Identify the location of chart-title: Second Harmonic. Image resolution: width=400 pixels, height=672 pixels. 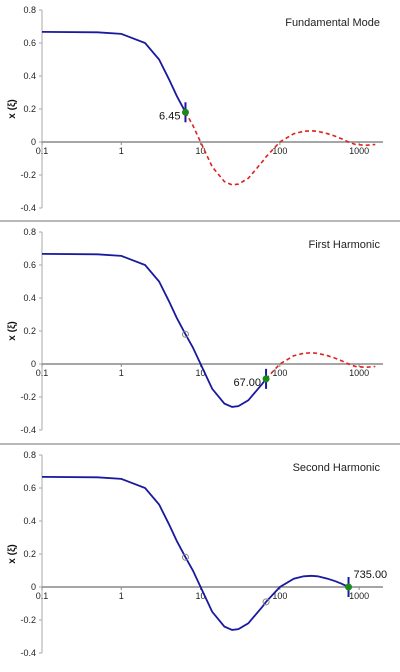
(337, 468).